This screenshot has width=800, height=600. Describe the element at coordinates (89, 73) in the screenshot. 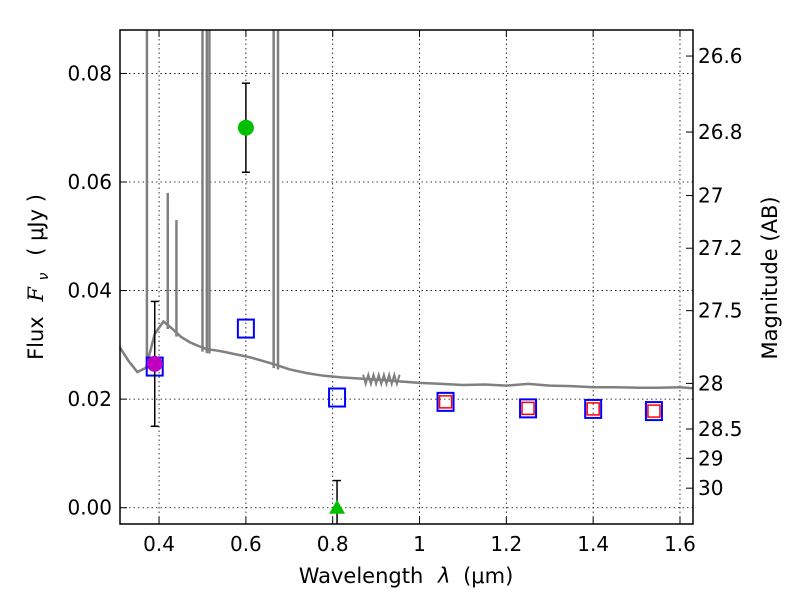

I see `y-tick-label: 0.08` at that location.